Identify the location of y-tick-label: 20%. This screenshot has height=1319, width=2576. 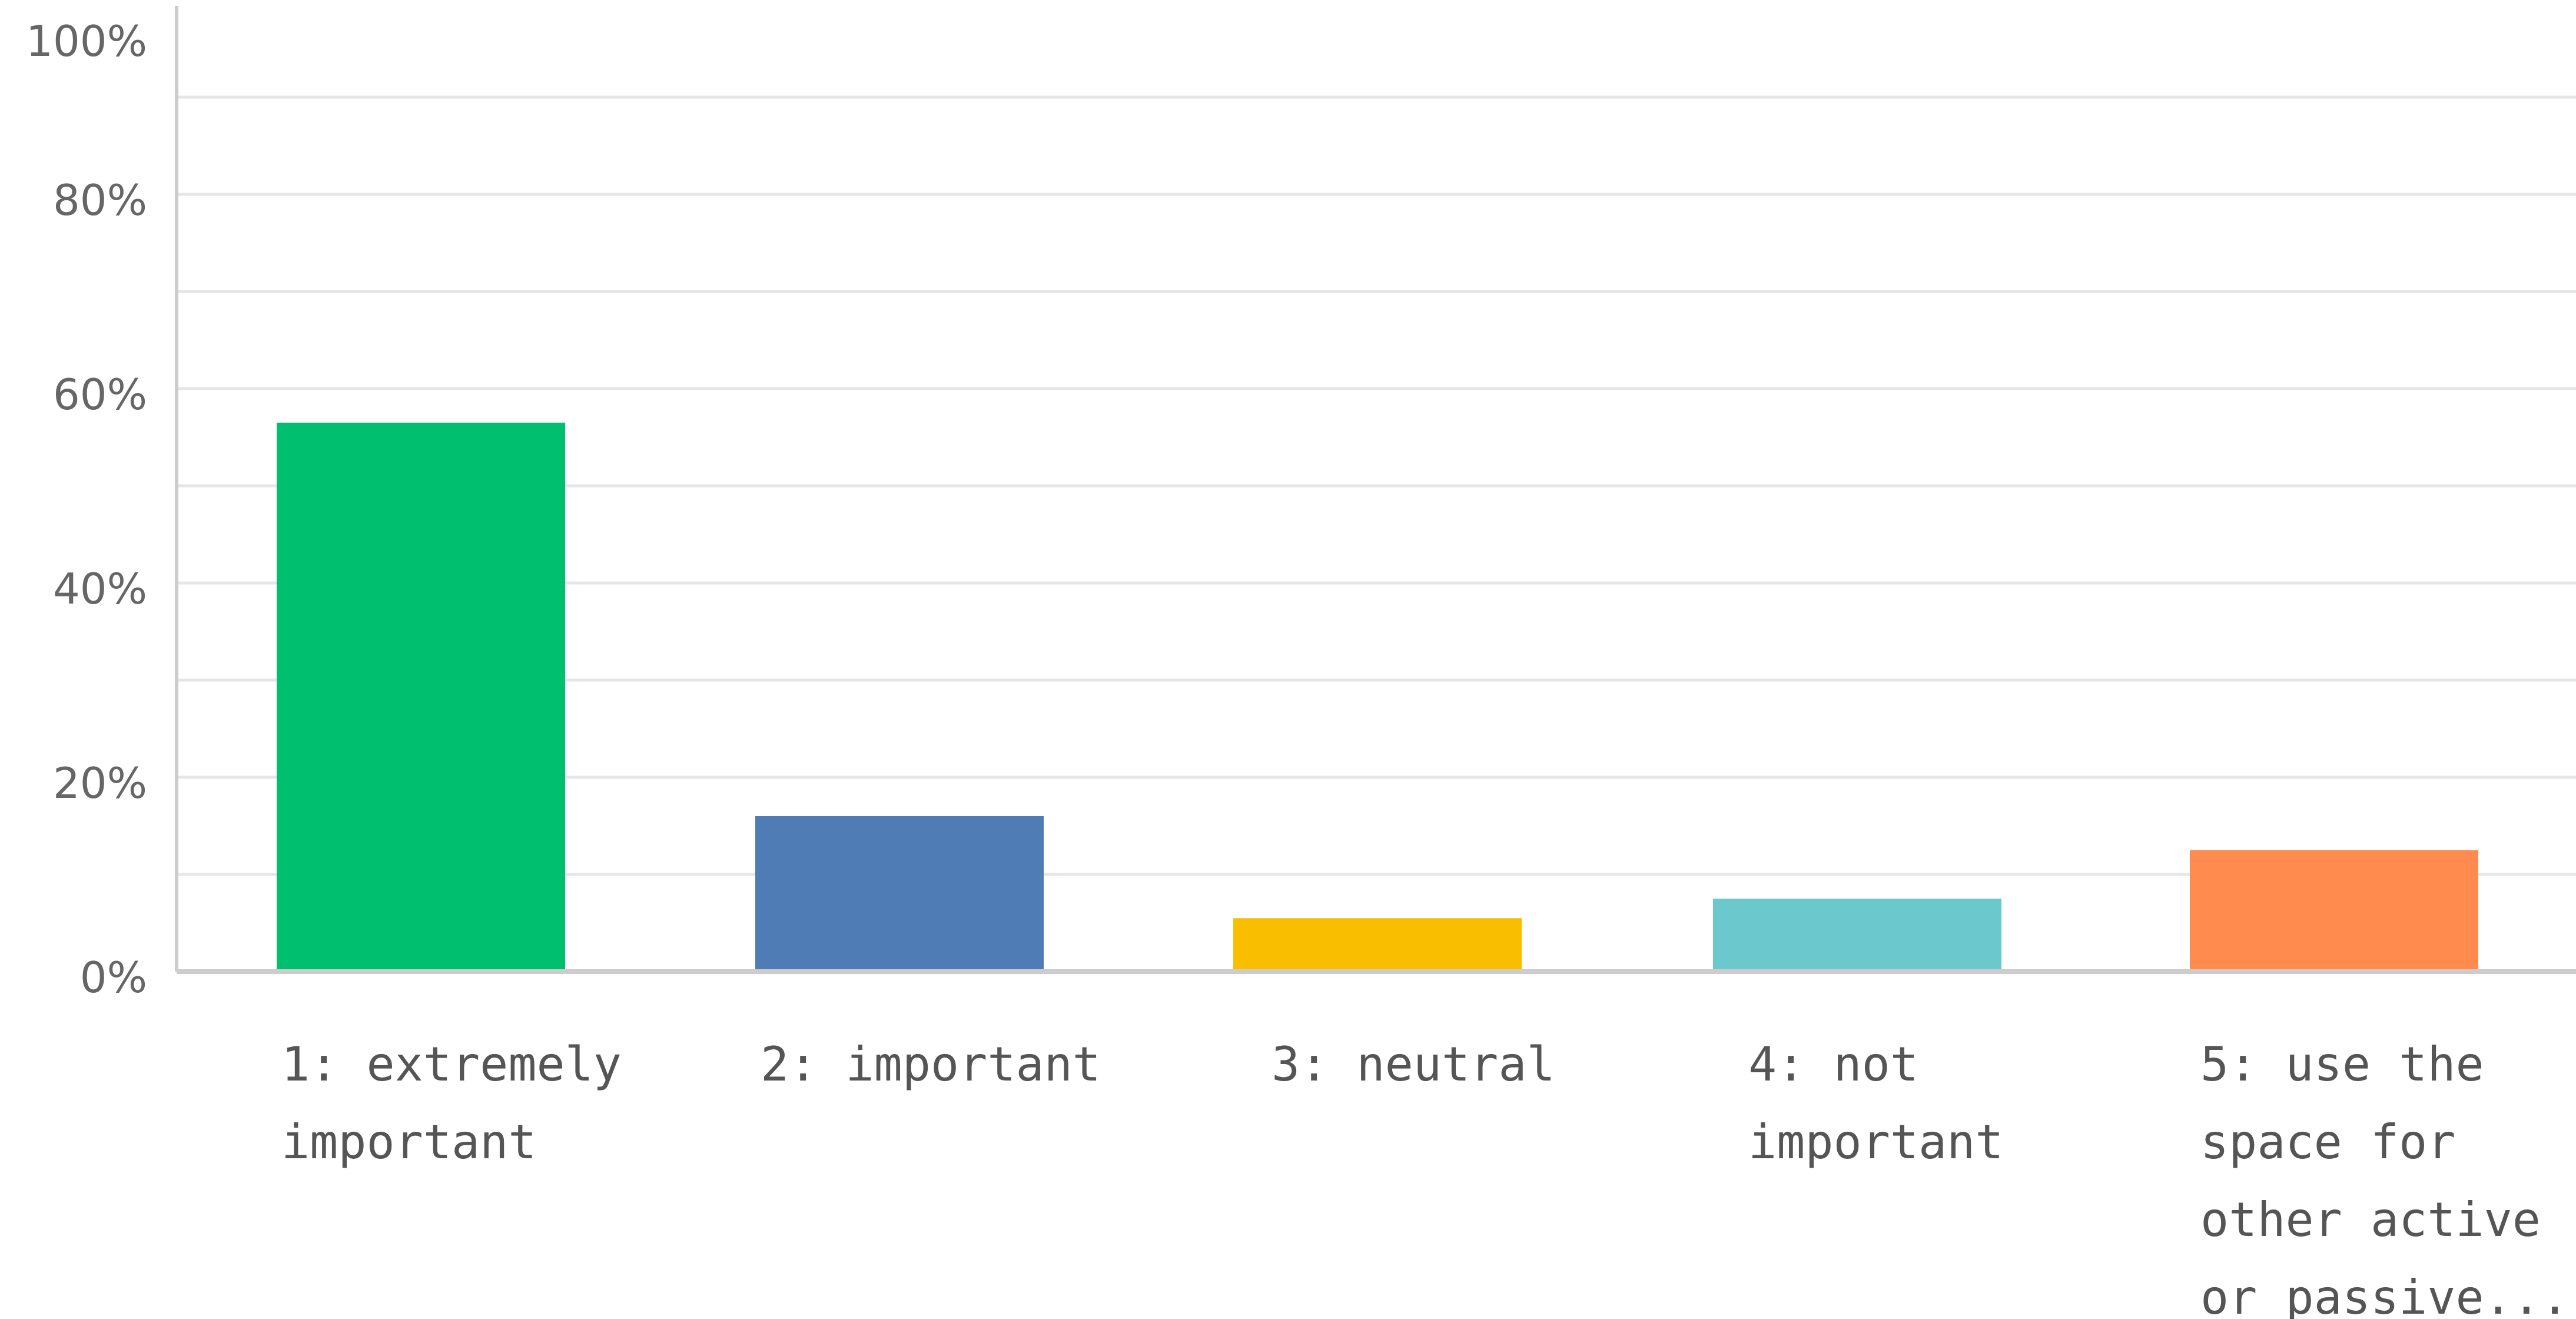
(100, 783).